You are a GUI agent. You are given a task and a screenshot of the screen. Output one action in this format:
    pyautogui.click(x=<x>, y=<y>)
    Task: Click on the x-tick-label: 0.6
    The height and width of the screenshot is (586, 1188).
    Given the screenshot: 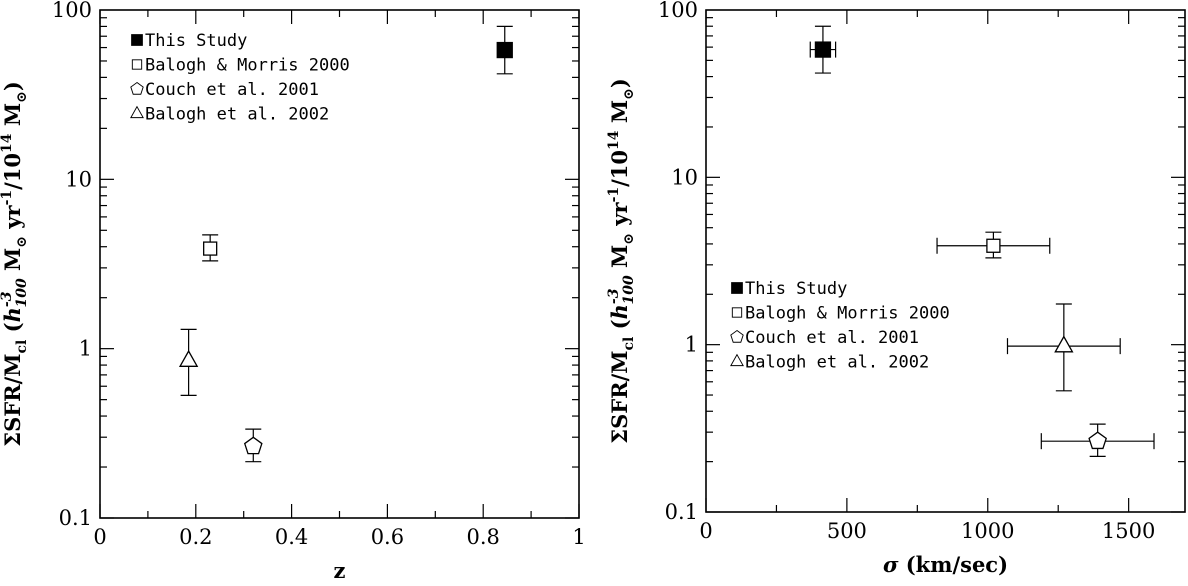 What is the action you would take?
    pyautogui.click(x=387, y=537)
    